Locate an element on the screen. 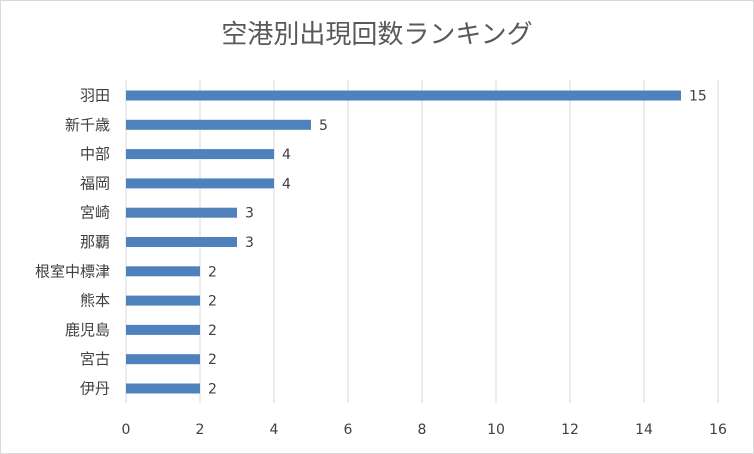 This screenshot has width=754, height=454. x-tick-label: 2 is located at coordinates (200, 430).